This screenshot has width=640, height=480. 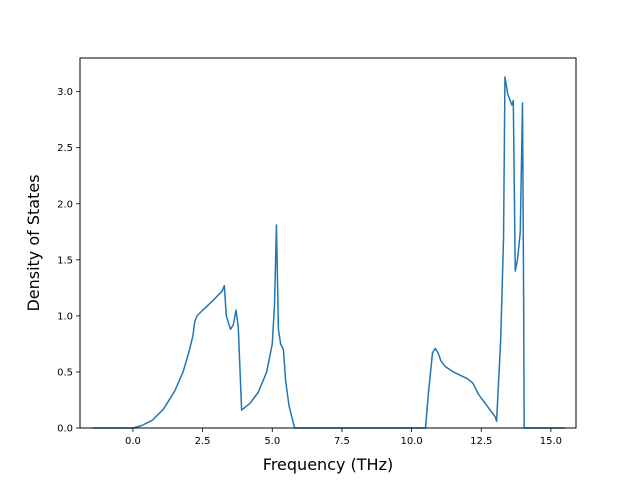 I want to click on x-tick-label: 15.0, so click(x=551, y=441).